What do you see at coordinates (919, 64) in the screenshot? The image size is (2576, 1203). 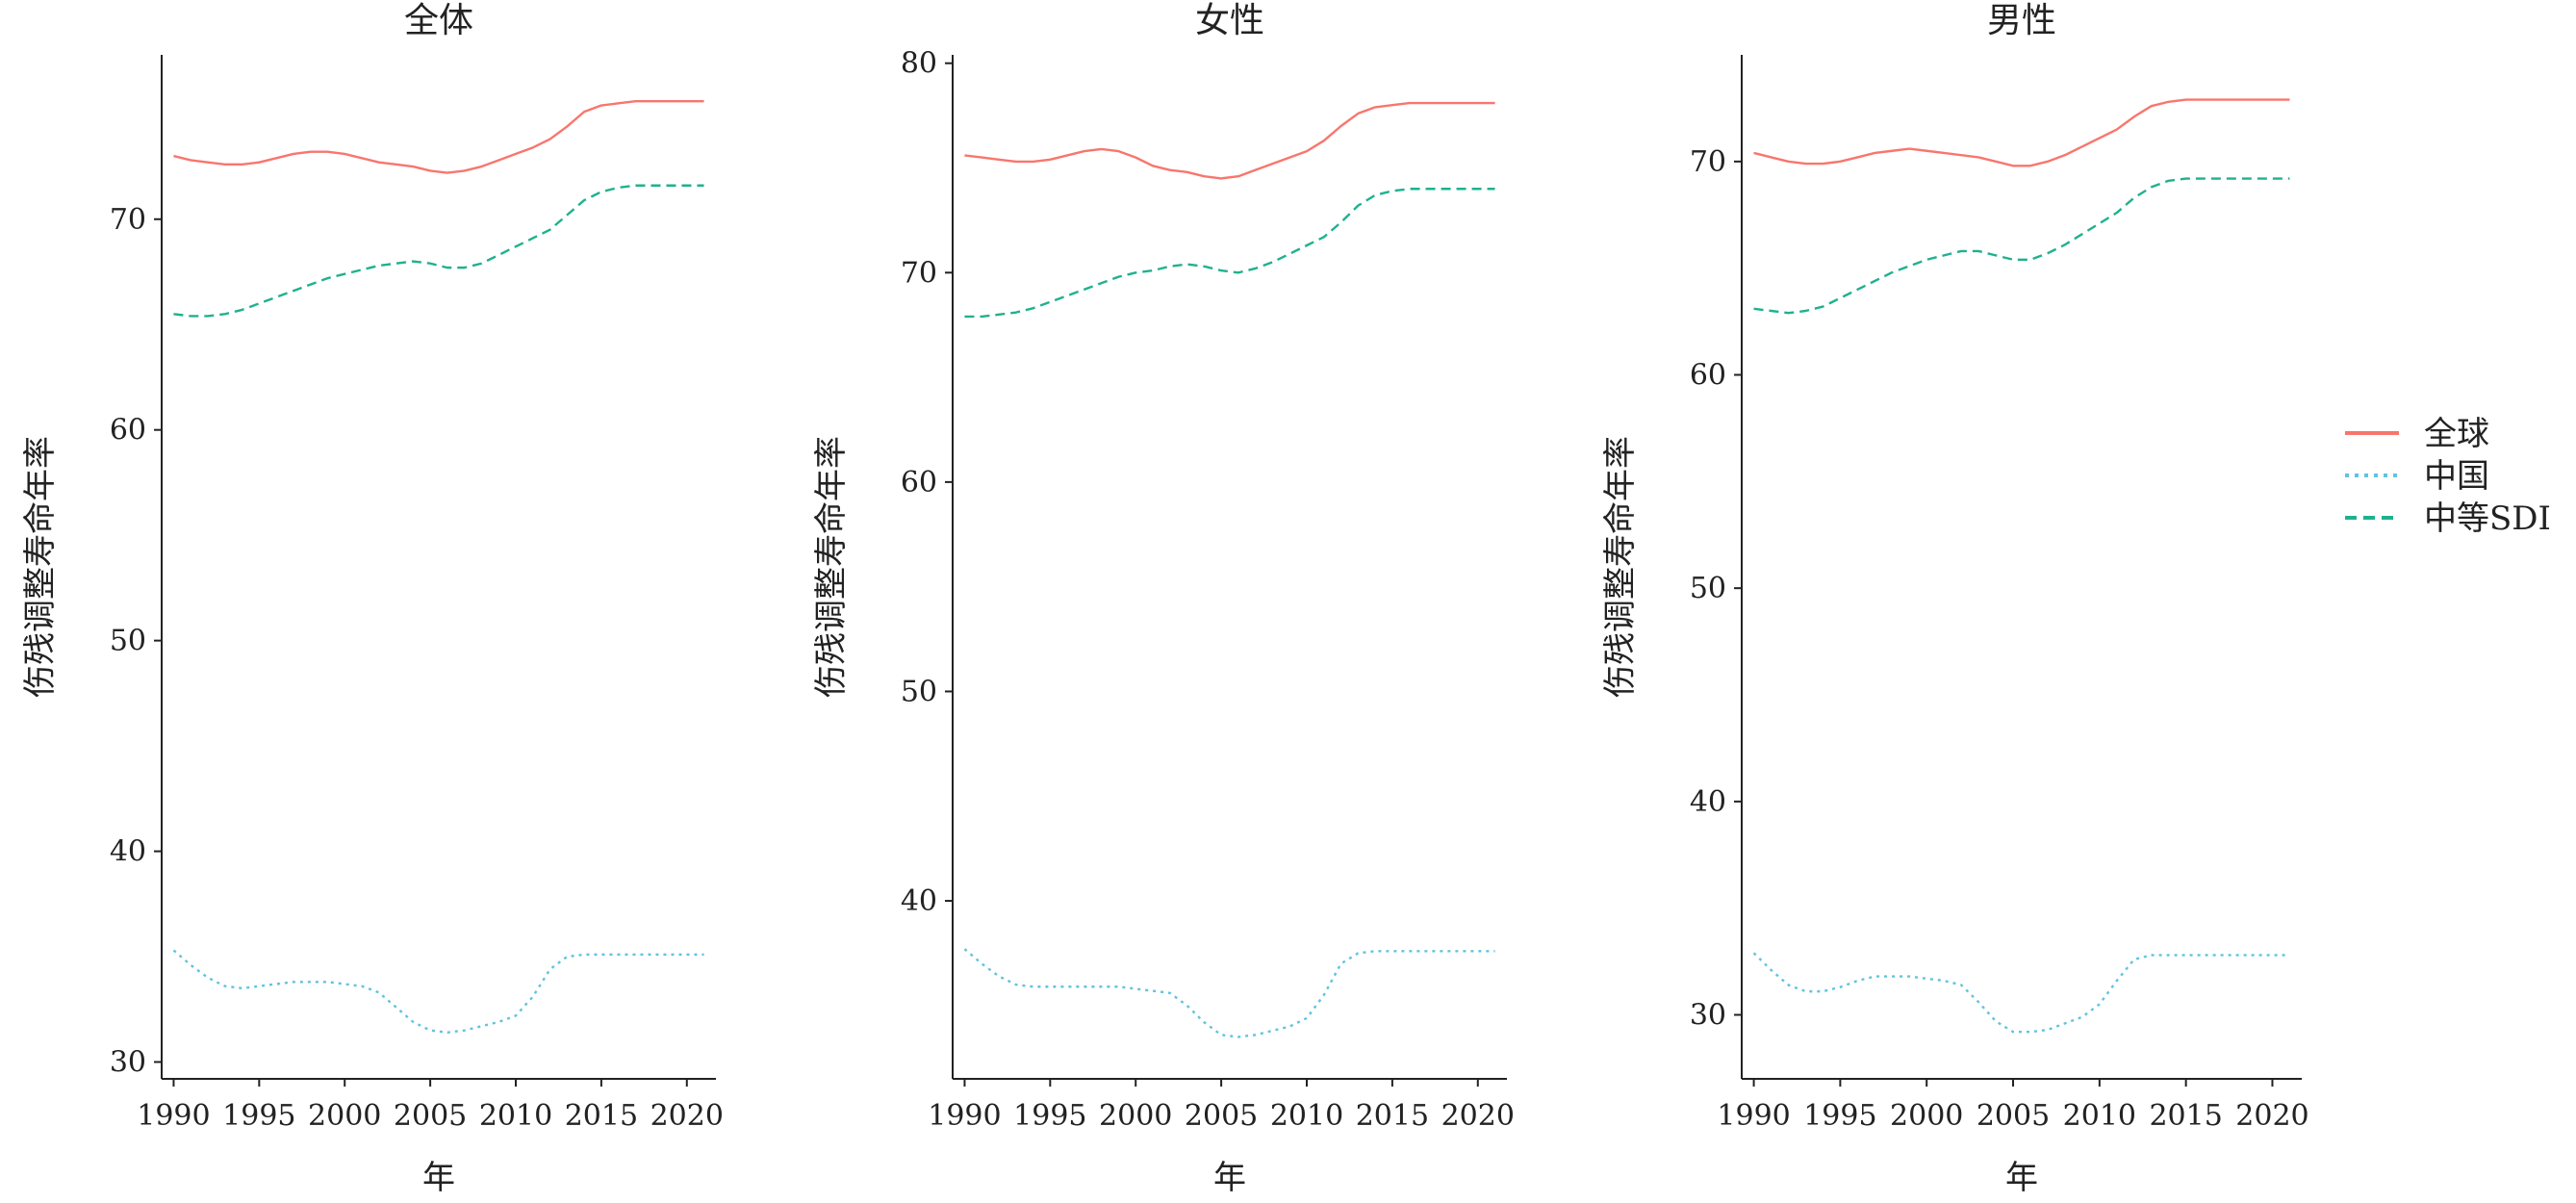 I see `y-tick-label: 80` at bounding box center [919, 64].